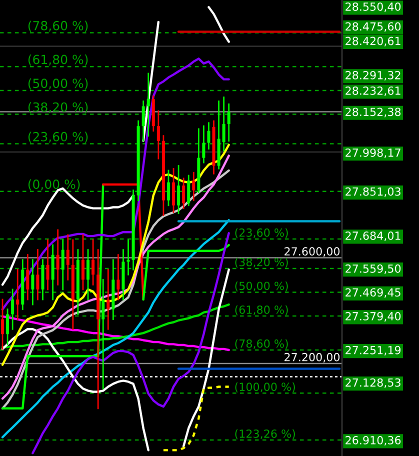  I want to click on y-tick-label: 27.379,40, so click(373, 317).